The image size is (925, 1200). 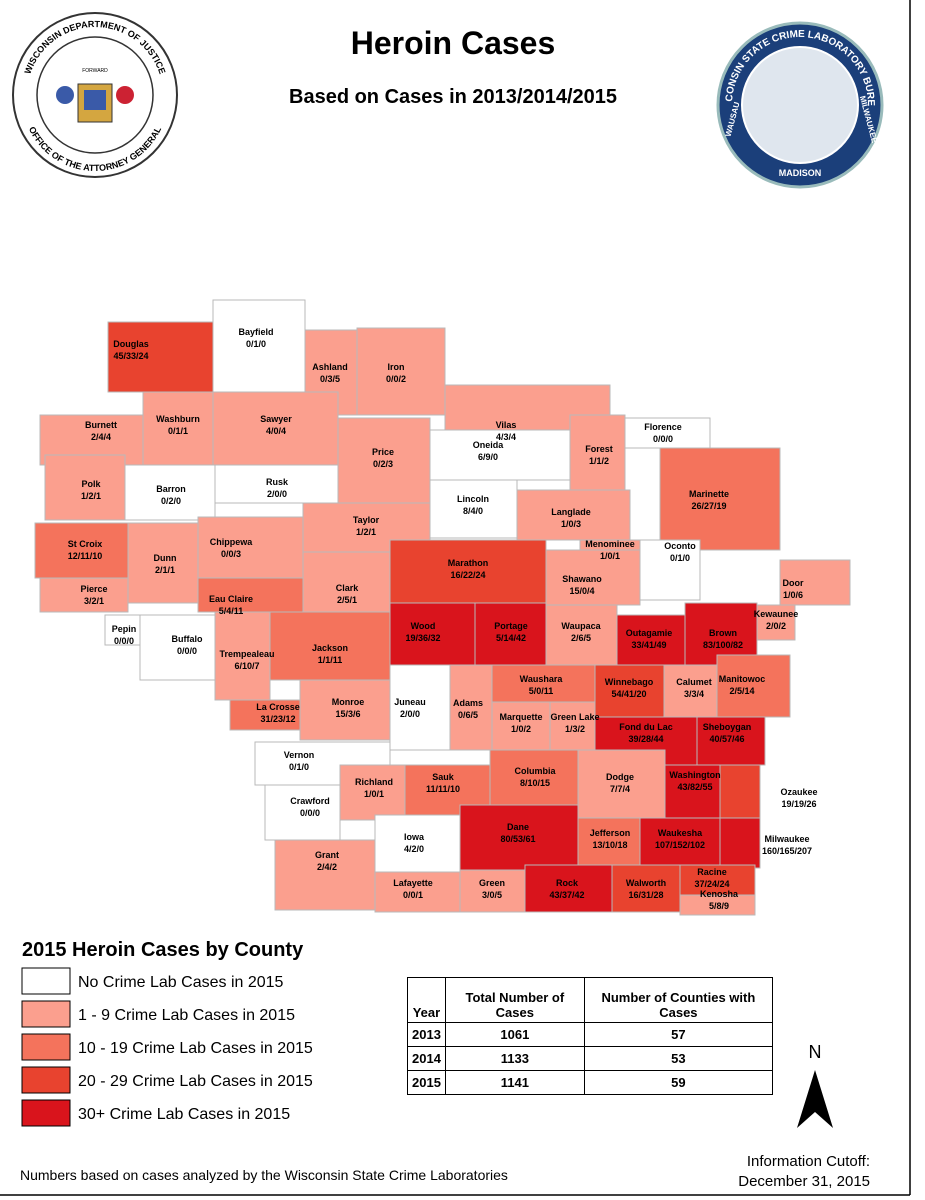 I want to click on table-header: Number of Counties with Cases, so click(x=678, y=1000).